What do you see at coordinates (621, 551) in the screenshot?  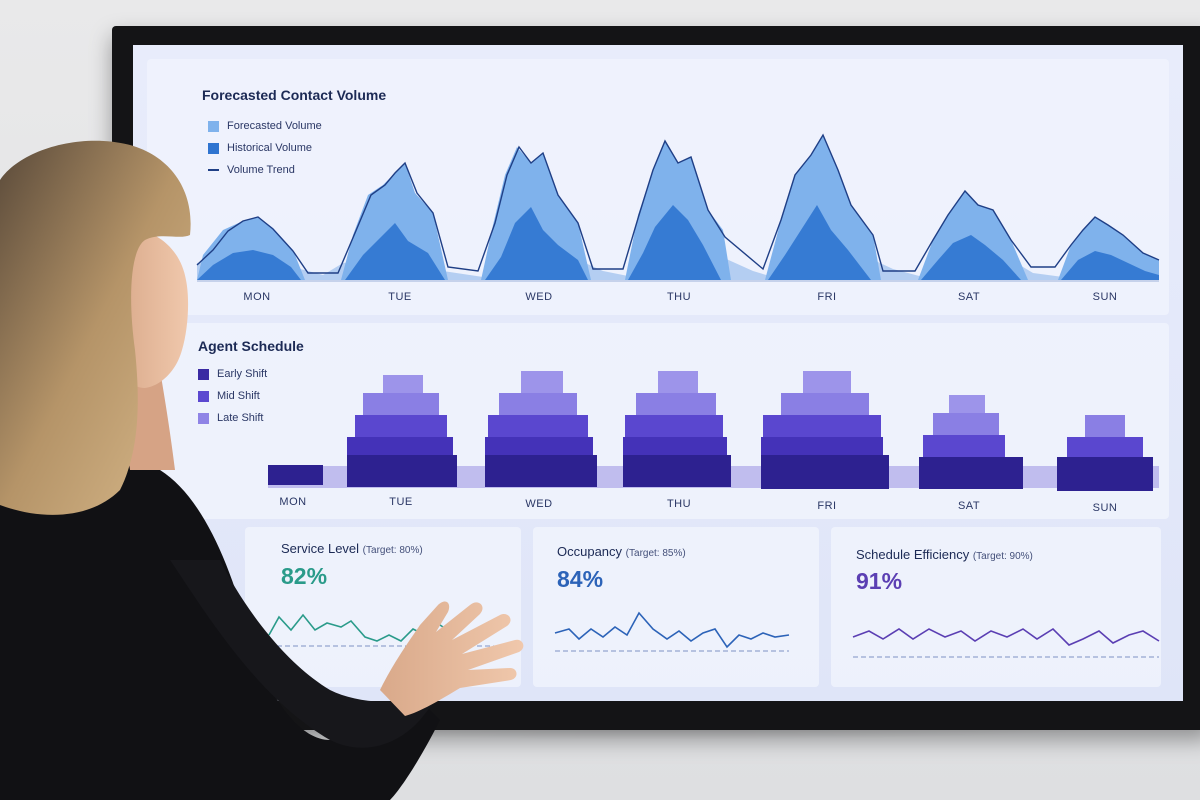 I see `kpi-occupancy-title: Occupancy (Target: 85%)` at bounding box center [621, 551].